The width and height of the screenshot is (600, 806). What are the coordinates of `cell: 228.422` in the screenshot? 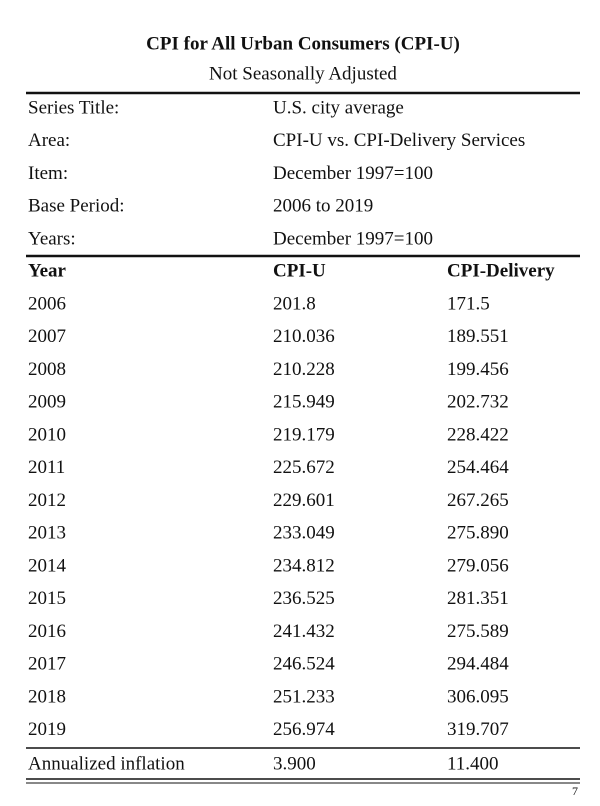 It's located at (478, 434).